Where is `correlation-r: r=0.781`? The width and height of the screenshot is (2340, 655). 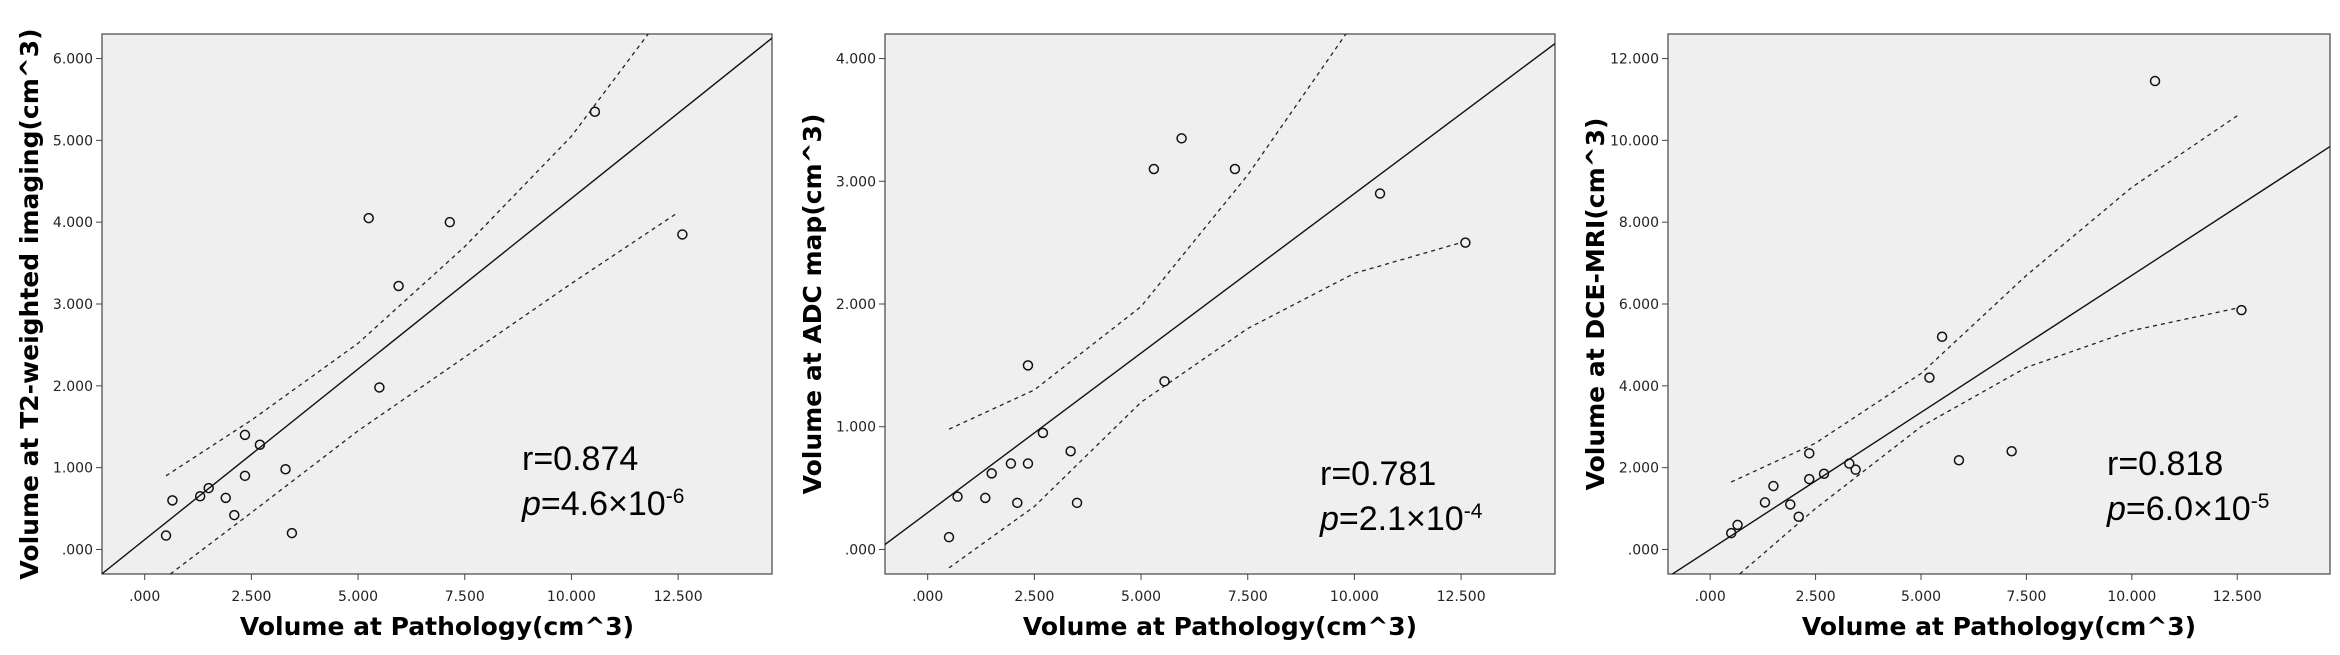 correlation-r: r=0.781 is located at coordinates (1378, 474).